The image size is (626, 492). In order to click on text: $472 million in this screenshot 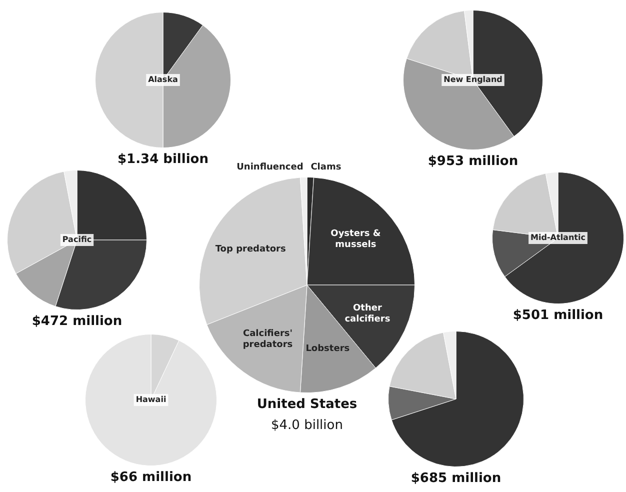, I will do `click(77, 321)`.